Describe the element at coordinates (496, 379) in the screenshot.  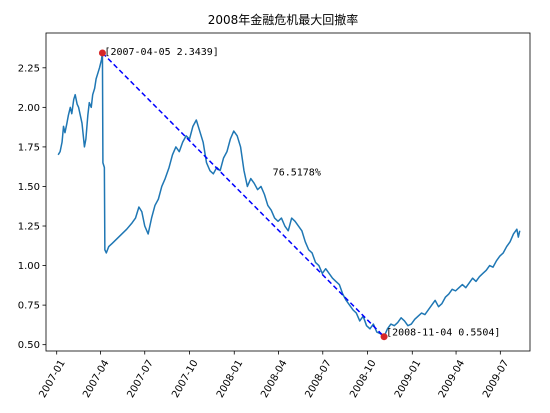
I see `x-tick-label: 2009-07` at that location.